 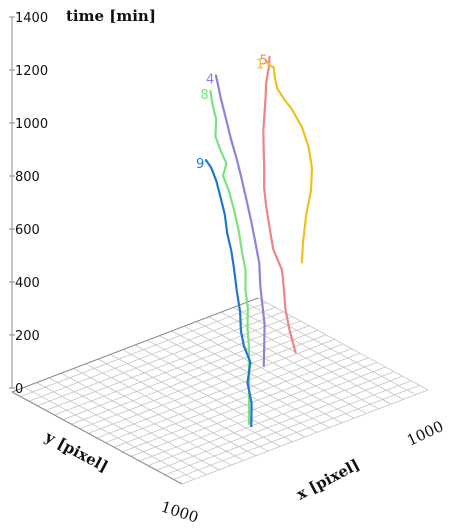 I want to click on track-label-9: 9, so click(x=200, y=164).